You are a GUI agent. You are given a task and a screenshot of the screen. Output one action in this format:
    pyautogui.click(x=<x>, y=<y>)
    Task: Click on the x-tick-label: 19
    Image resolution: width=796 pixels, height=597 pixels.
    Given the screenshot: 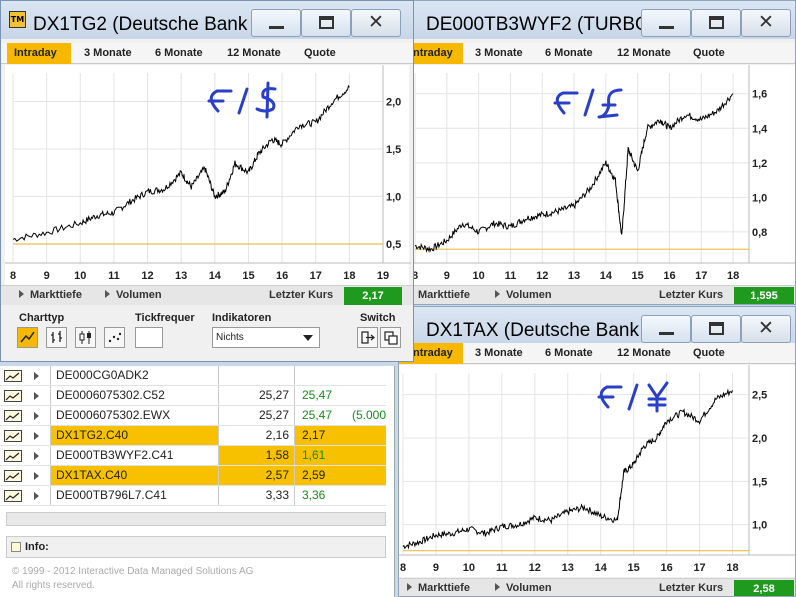 What is the action you would take?
    pyautogui.click(x=383, y=276)
    